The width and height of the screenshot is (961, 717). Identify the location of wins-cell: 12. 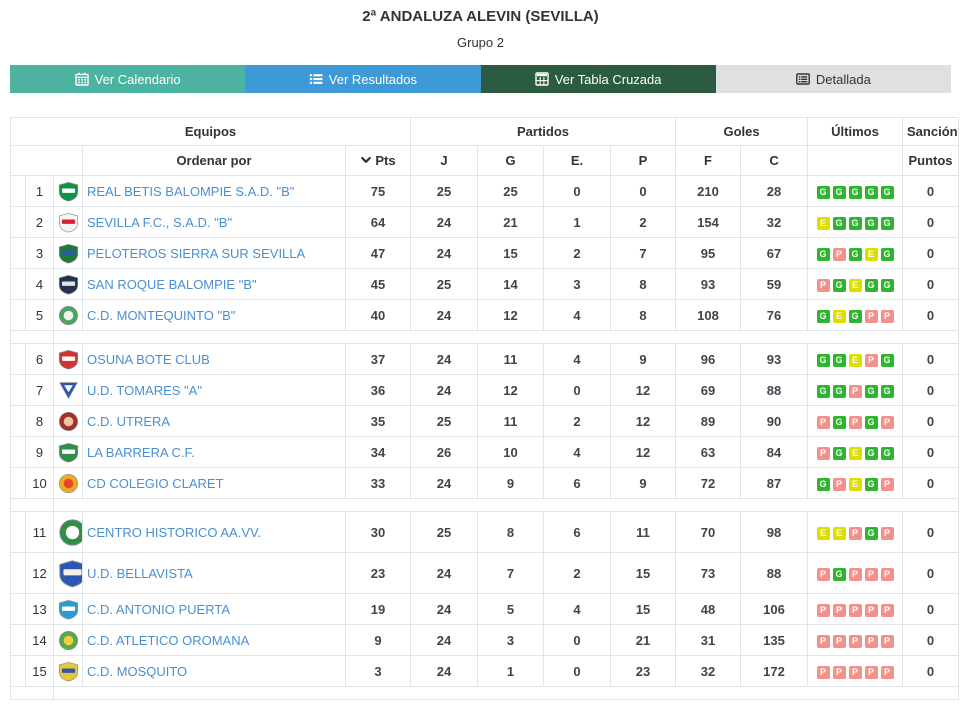
(510, 315).